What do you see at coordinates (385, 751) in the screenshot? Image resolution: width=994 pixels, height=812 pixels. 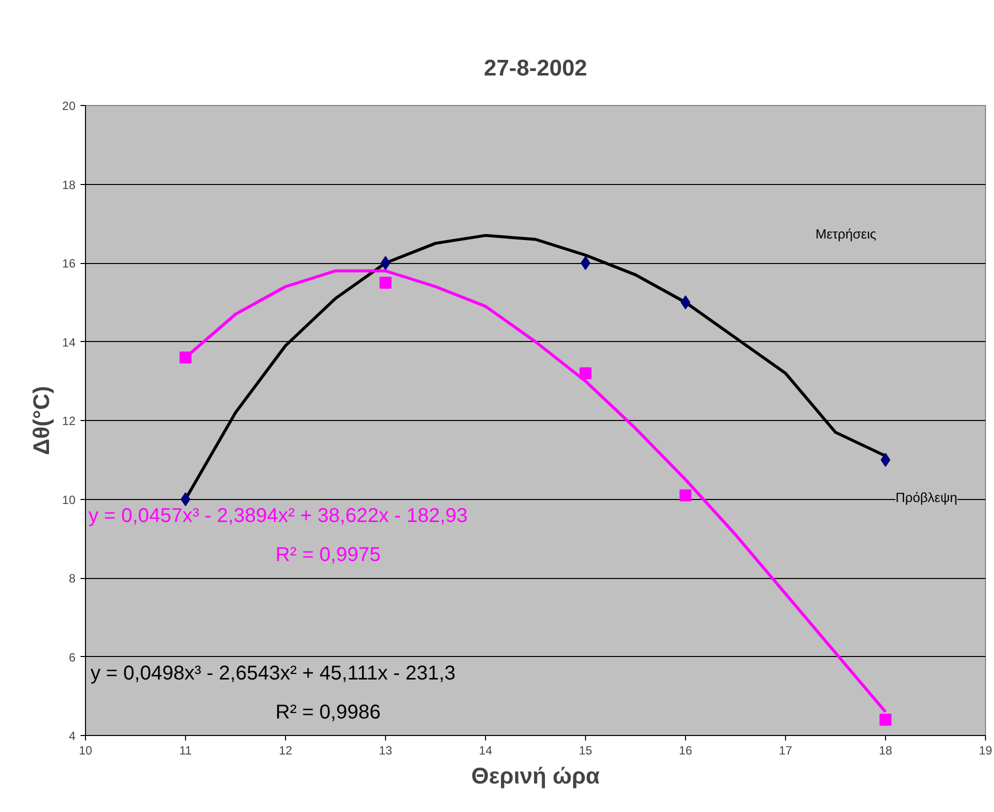 I see `x-tick-label: 13` at bounding box center [385, 751].